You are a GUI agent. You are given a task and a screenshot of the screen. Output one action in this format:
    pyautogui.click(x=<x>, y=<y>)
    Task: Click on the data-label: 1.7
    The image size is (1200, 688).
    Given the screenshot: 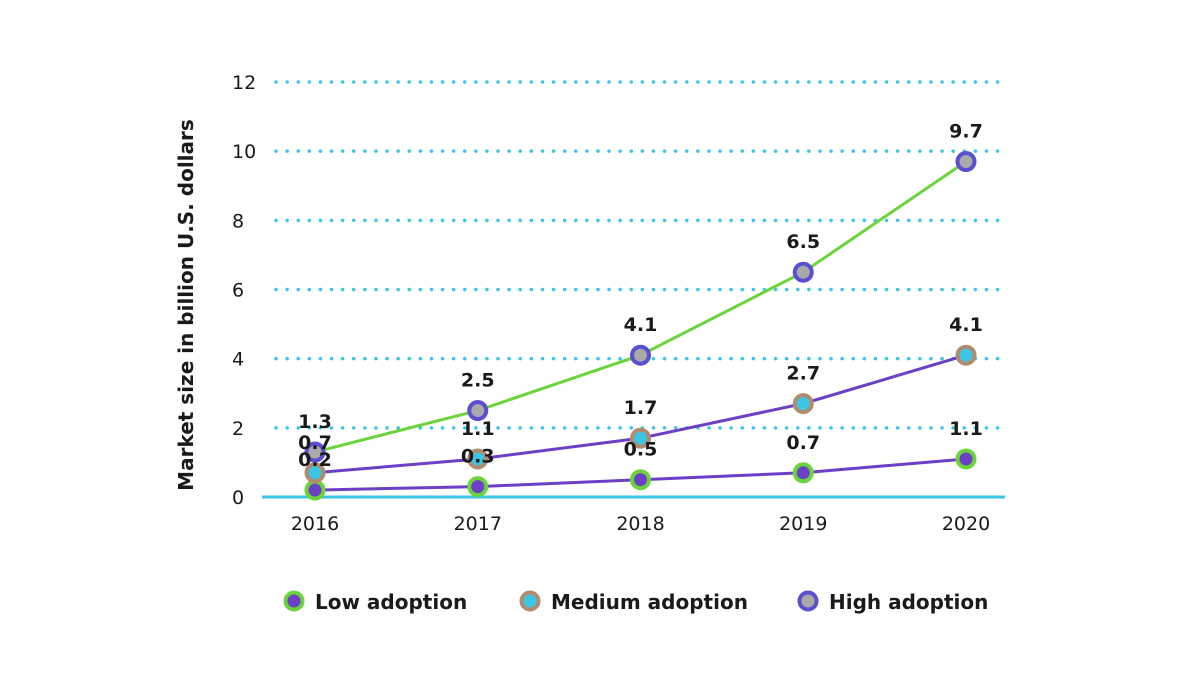 What is the action you would take?
    pyautogui.click(x=641, y=408)
    